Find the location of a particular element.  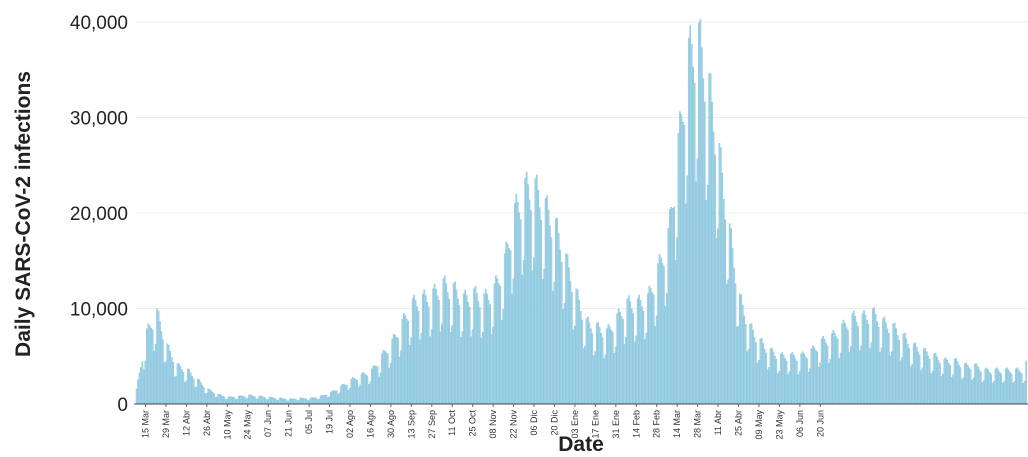

x-tick-label: 11 Abr is located at coordinates (718, 422).